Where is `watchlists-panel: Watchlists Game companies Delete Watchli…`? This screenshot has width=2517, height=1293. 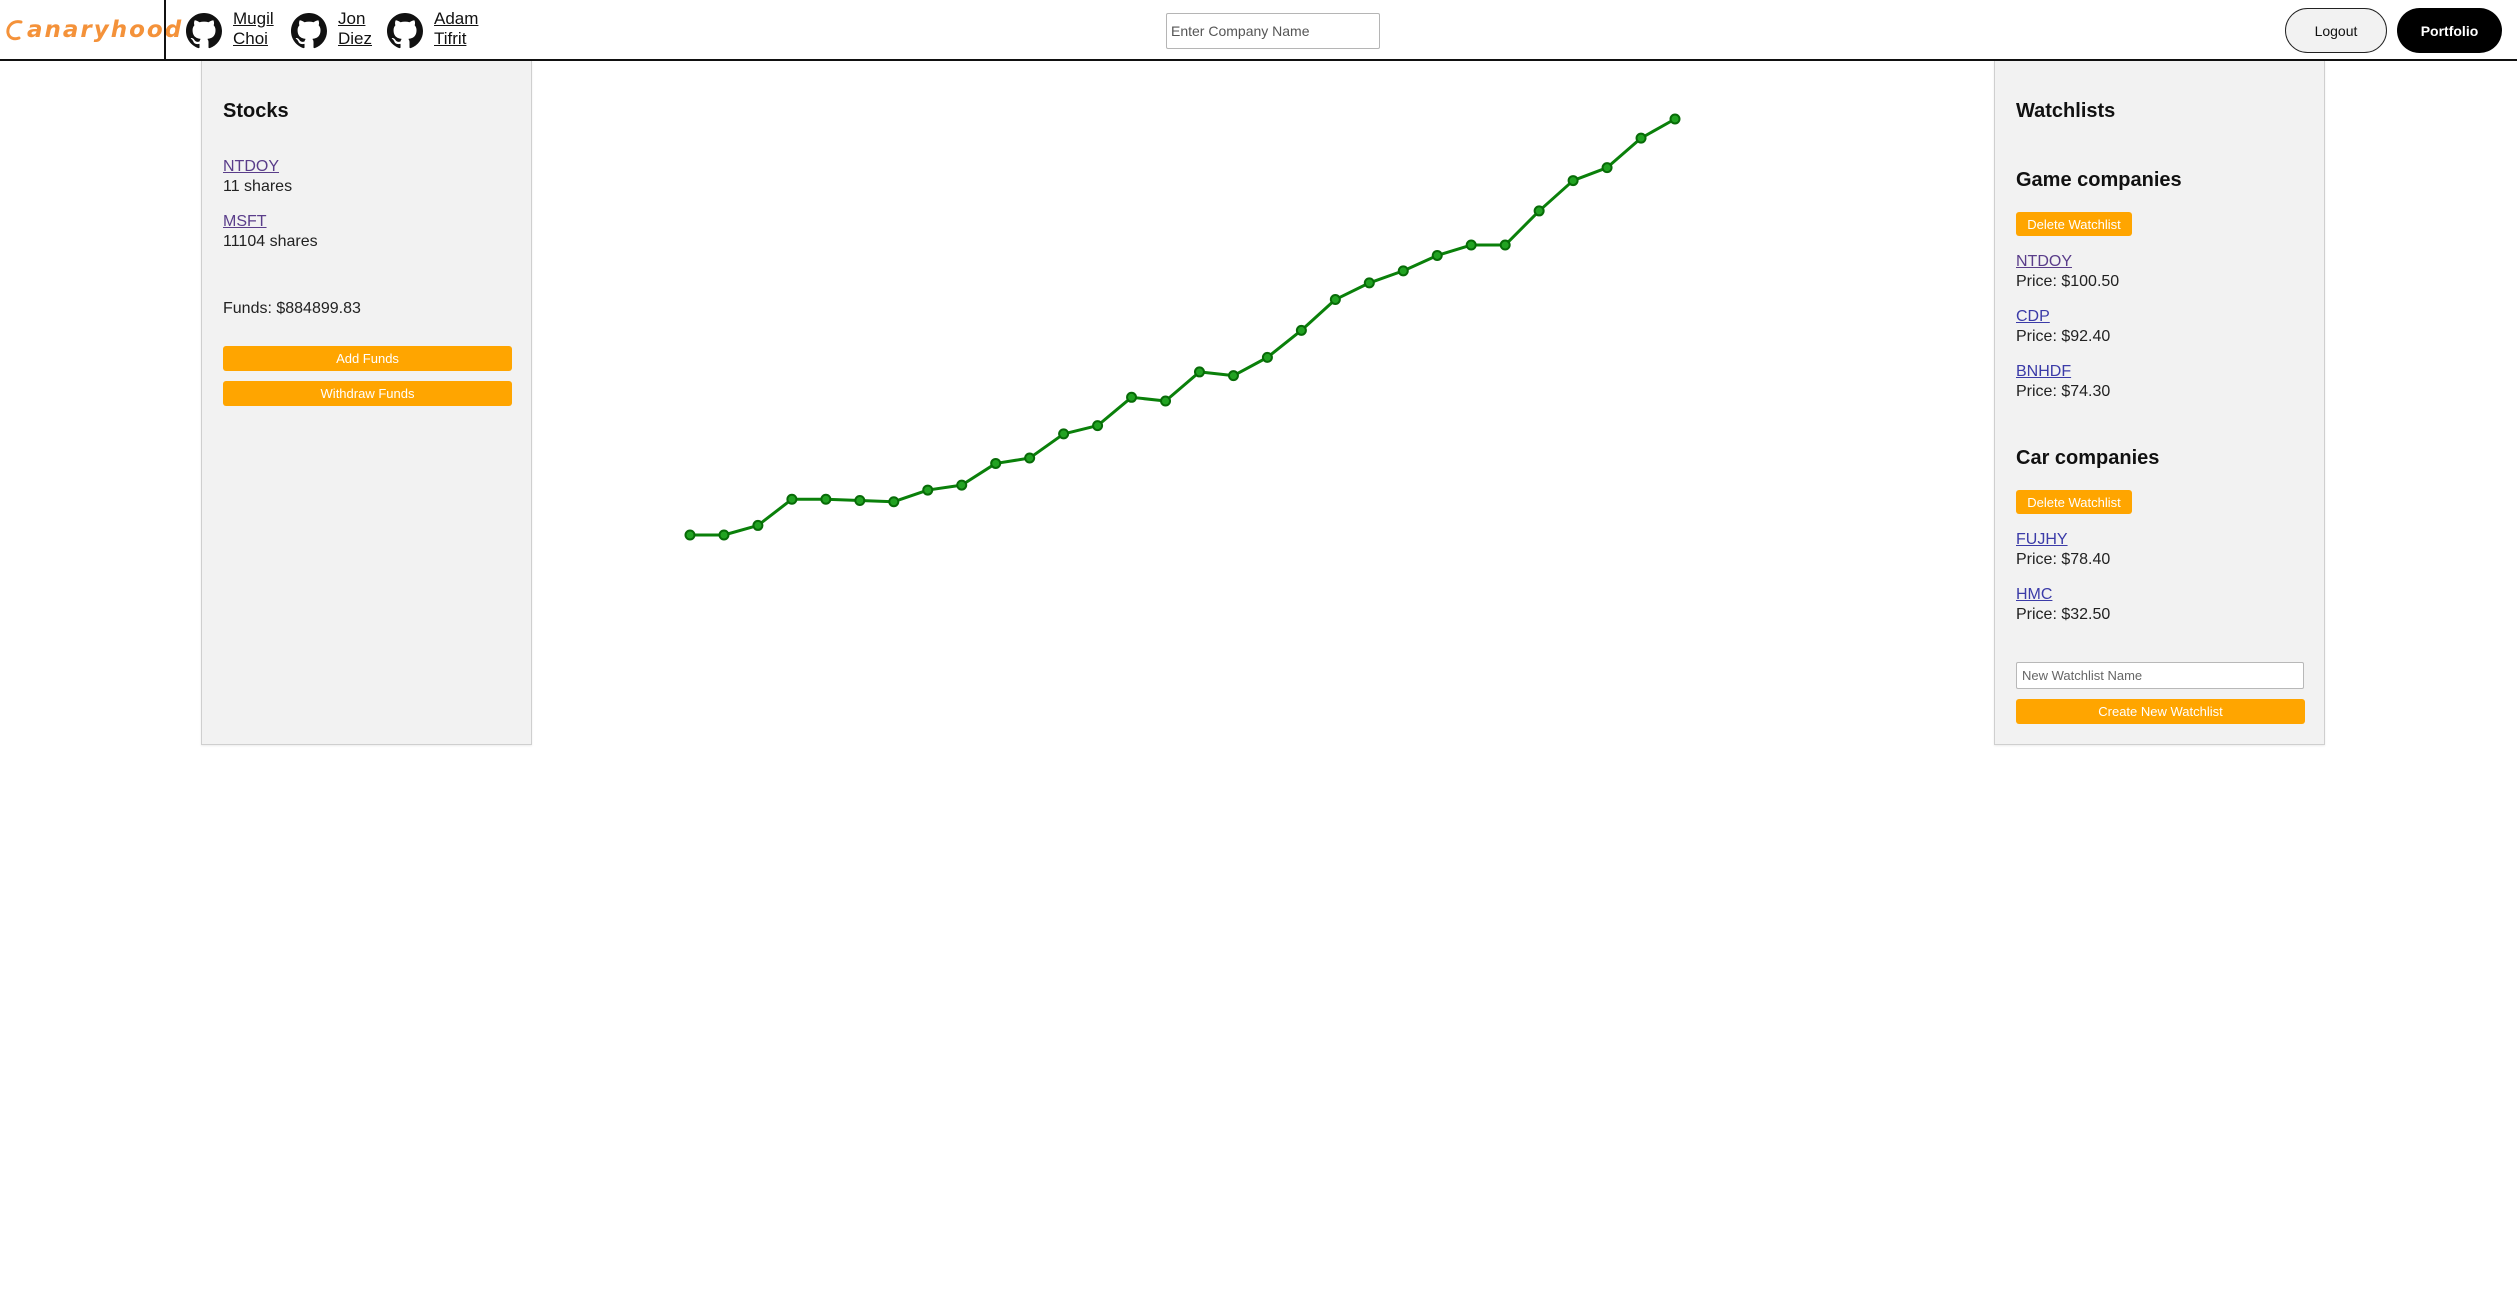 watchlists-panel: Watchlists Game companies Delete Watchli… is located at coordinates (2159, 403).